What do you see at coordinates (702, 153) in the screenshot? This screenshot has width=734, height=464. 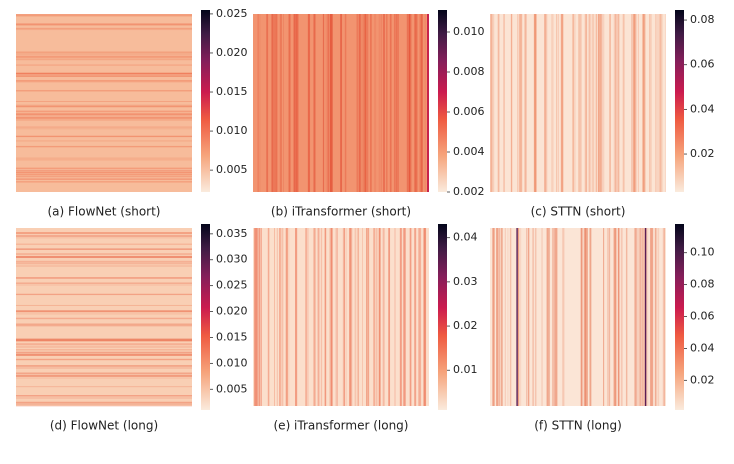 I see `colorbar-tick-label: 0.02` at bounding box center [702, 153].